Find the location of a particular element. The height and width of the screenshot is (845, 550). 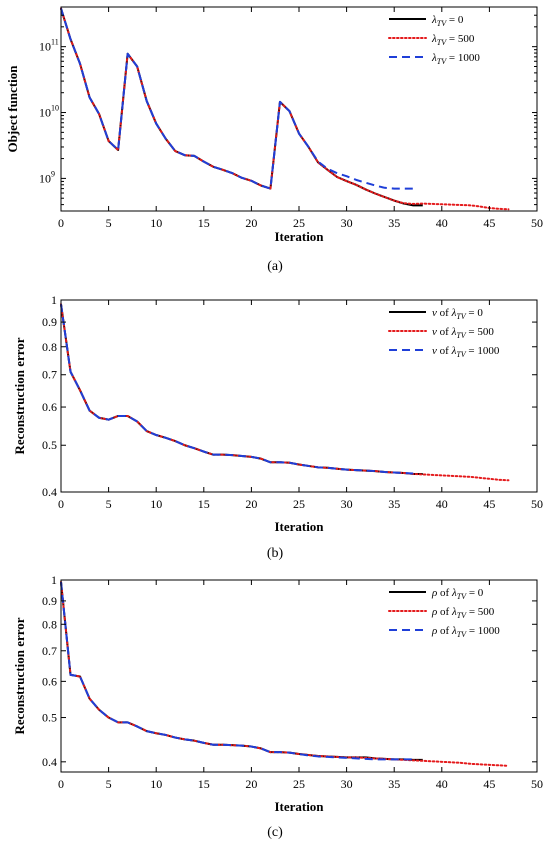

panel-label: (b) is located at coordinates (275, 553).